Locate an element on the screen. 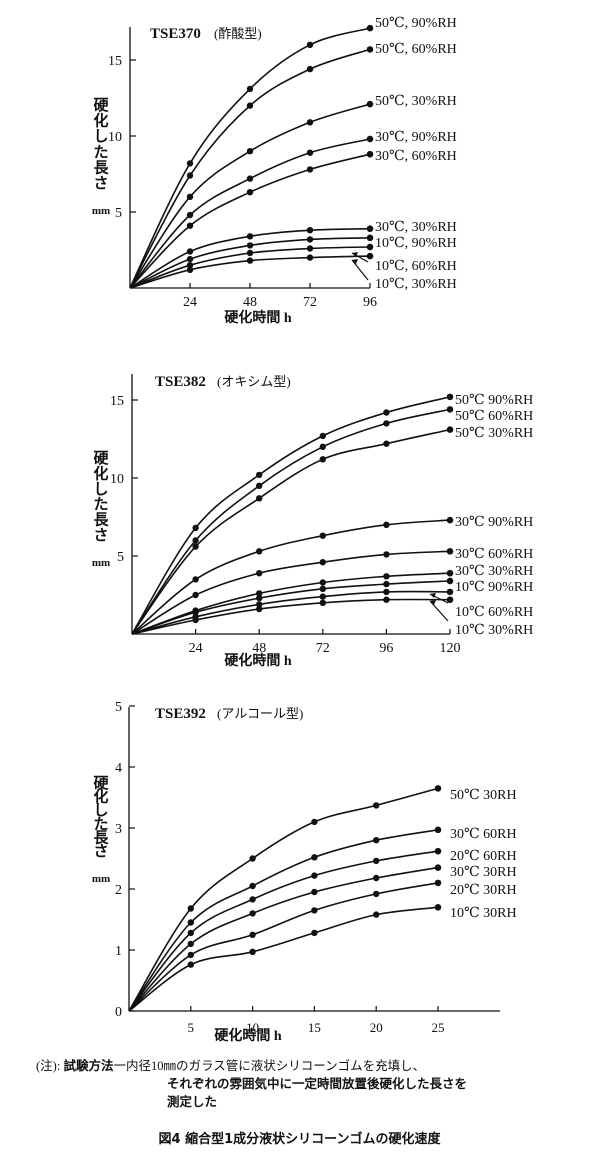 The height and width of the screenshot is (1175, 599). chart2-series-line is located at coordinates (291, 612).